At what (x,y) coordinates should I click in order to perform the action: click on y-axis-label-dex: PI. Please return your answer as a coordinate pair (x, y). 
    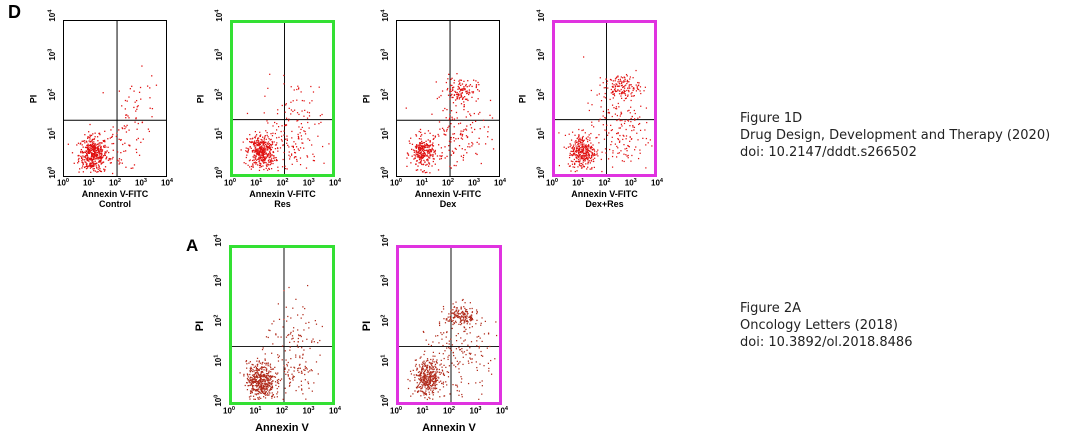
    Looking at the image, I should click on (366, 99).